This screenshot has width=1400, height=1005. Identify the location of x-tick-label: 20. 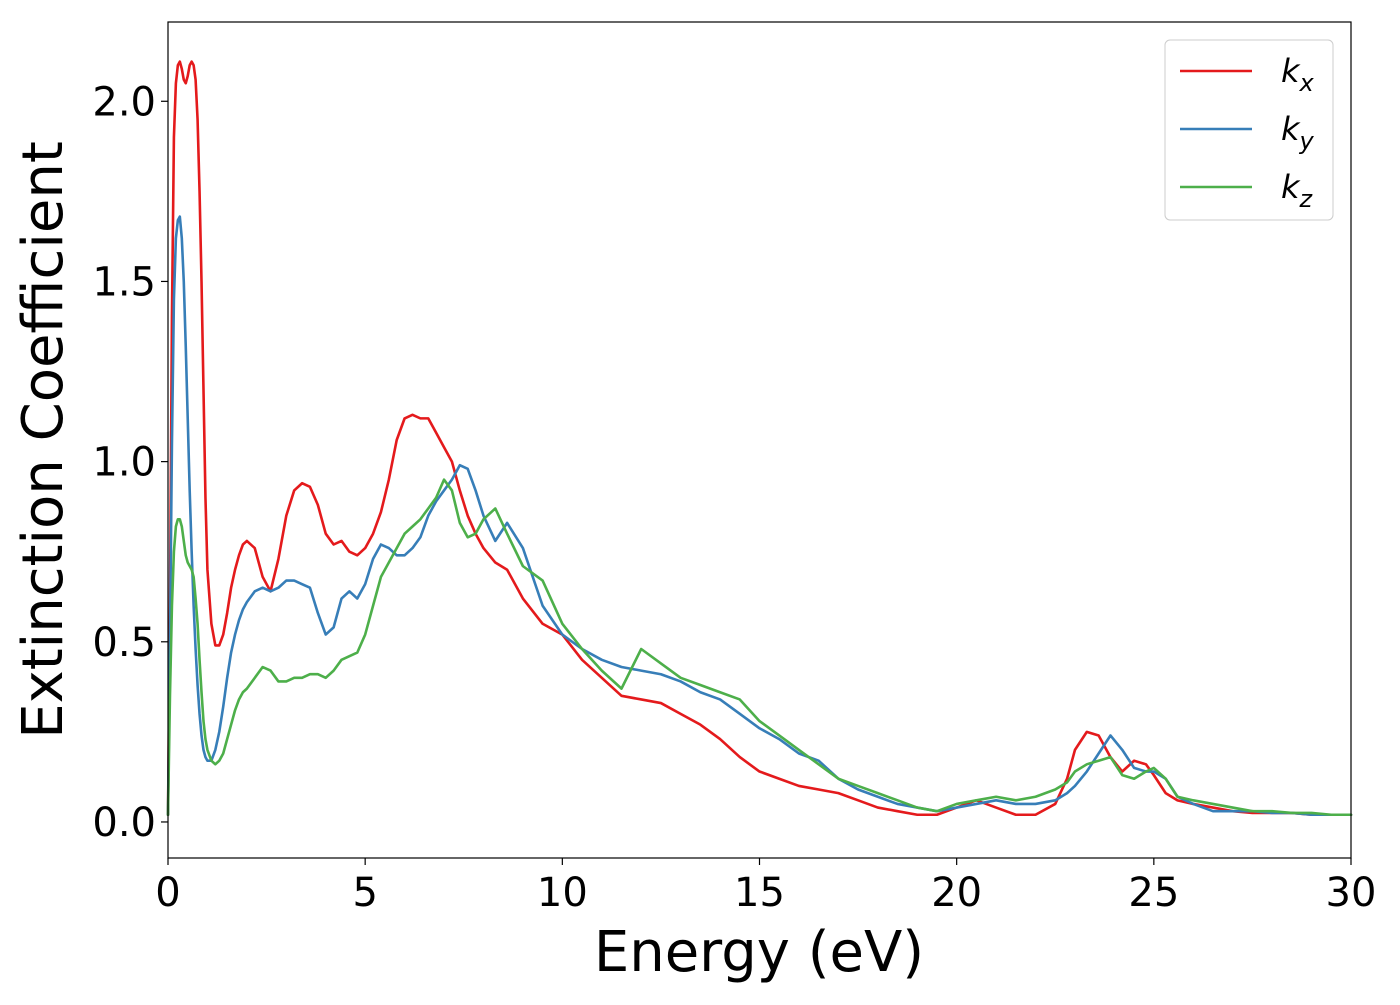
(956, 893).